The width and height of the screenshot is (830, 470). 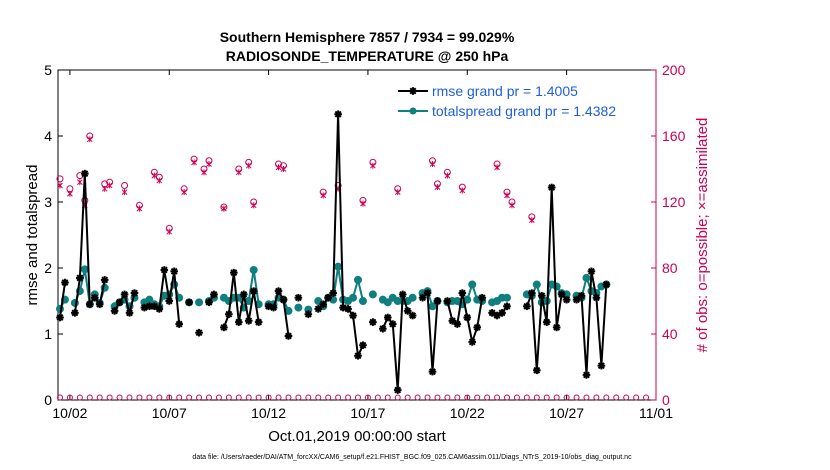 I want to click on obs-possible-point, so click(x=60, y=179).